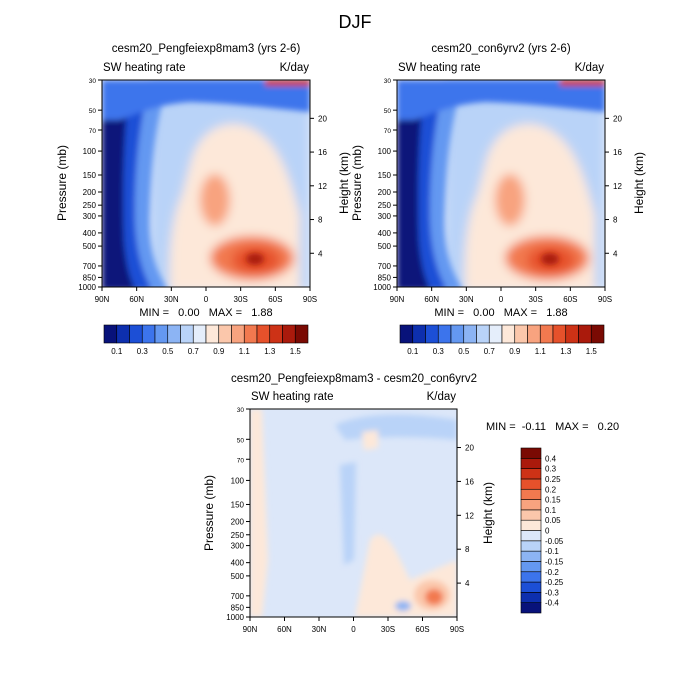 This screenshot has width=700, height=700. What do you see at coordinates (551, 458) in the screenshot?
I see `colorbar-label: 0.4` at bounding box center [551, 458].